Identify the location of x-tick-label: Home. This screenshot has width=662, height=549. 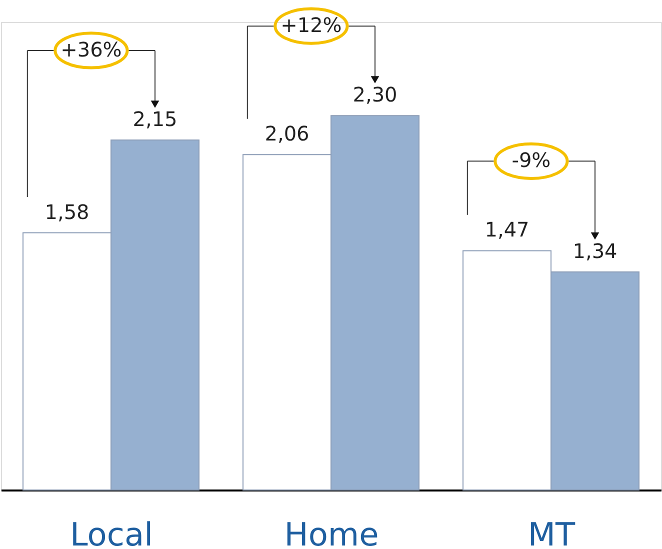
(331, 532).